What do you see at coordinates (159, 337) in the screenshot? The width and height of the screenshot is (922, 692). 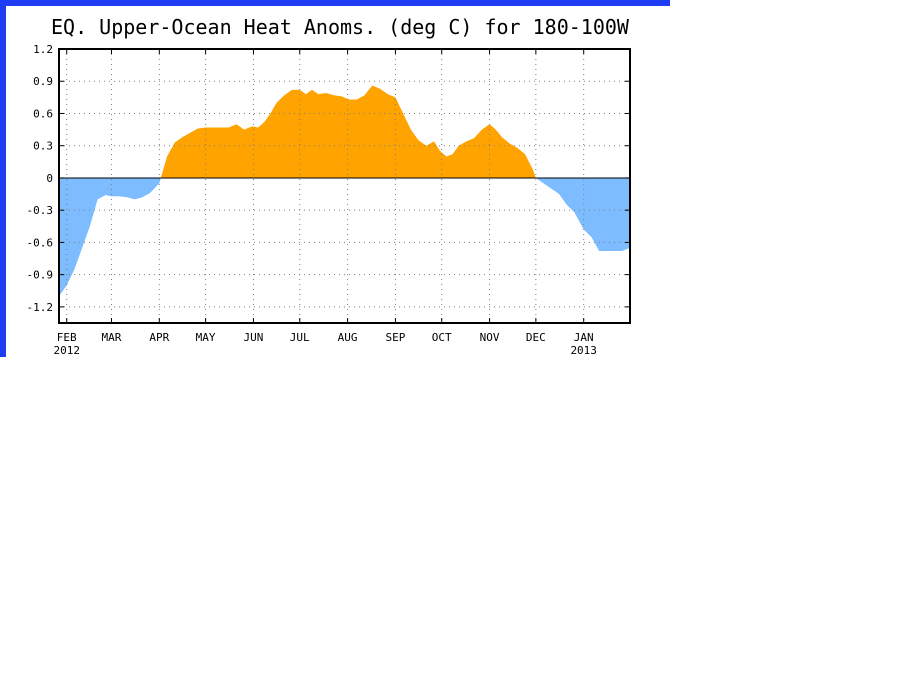 I see `x-tick-label: APR` at bounding box center [159, 337].